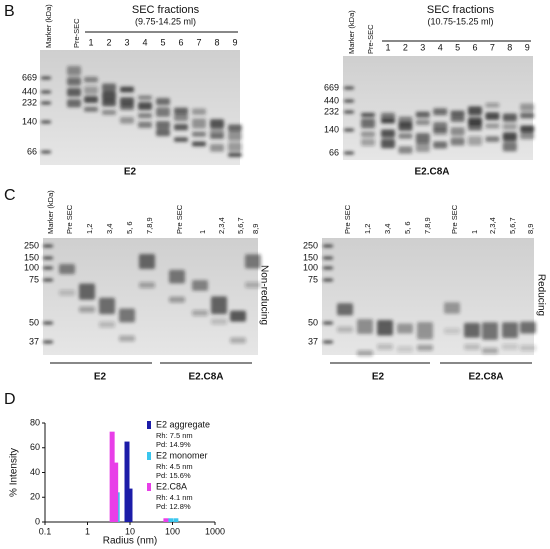 The image size is (550, 549). Describe the element at coordinates (221, 225) in the screenshot. I see `lane-label: 2,3,4` at that location.